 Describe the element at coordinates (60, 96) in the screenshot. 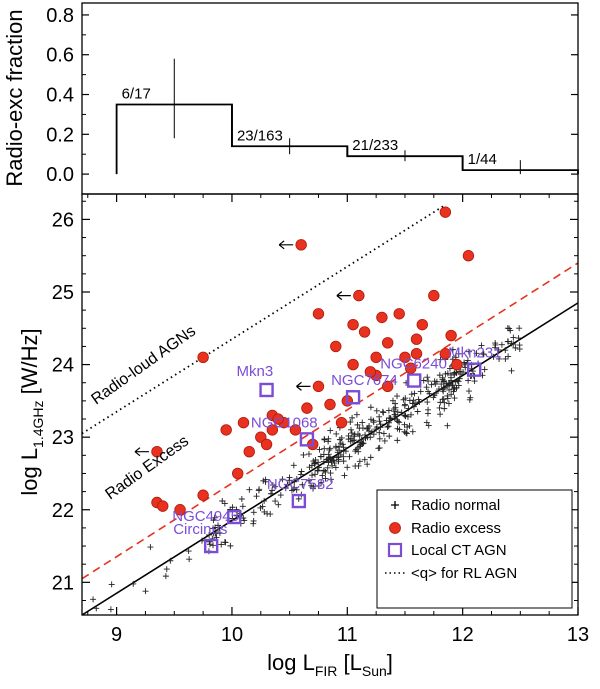

I see `histogram-y-tick-label: 0.4` at that location.